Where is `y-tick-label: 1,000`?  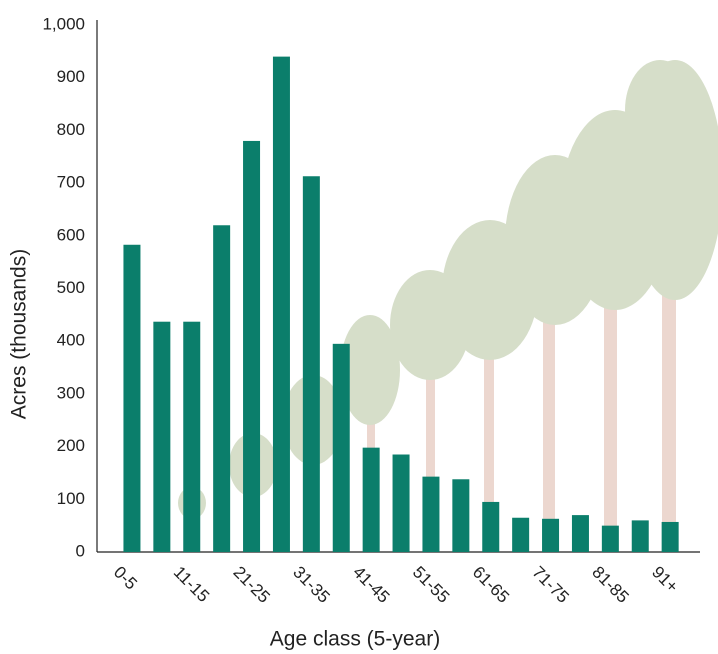
y-tick-label: 1,000 is located at coordinates (63, 23).